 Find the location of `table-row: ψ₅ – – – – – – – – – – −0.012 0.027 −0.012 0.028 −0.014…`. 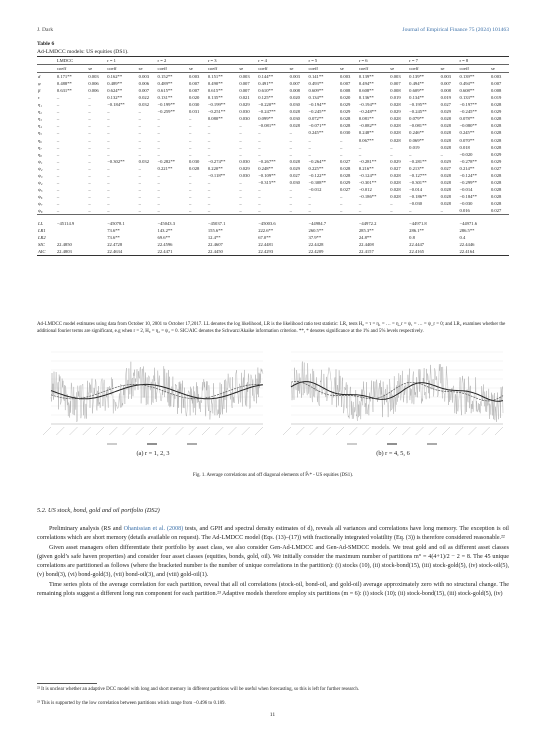

table-row: ψ₅ – – – – – – – – – – −0.012 0.027 −0.012 0.028 −0.014… is located at coordinates (273, 189).